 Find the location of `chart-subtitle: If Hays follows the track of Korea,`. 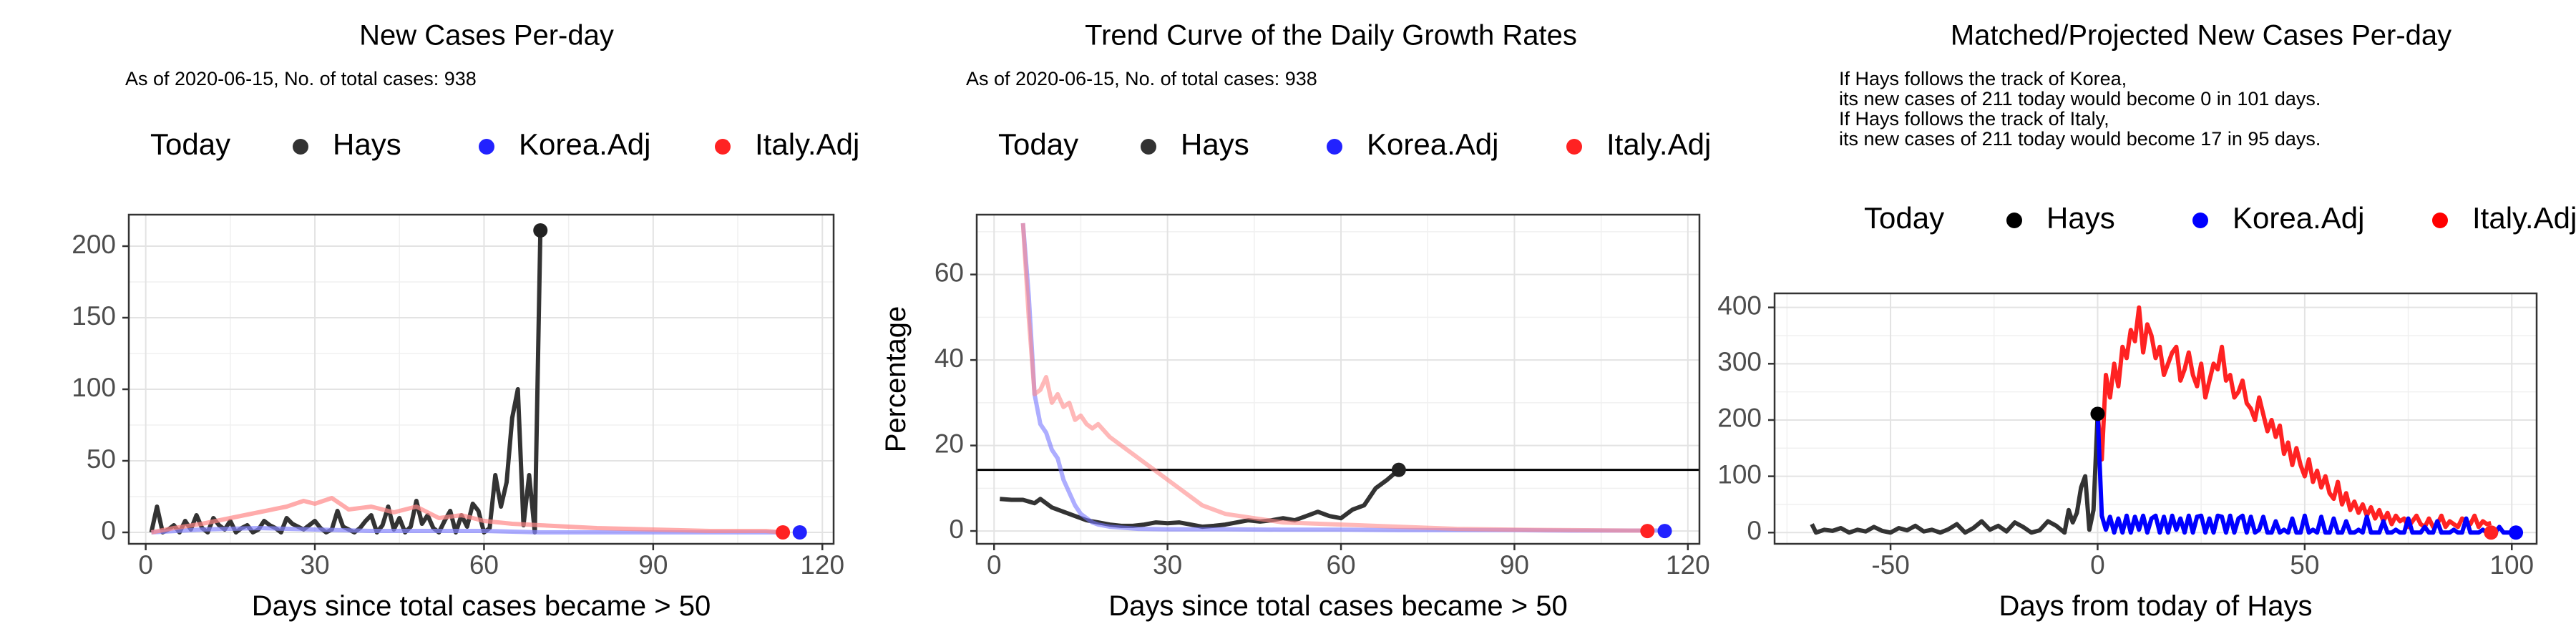

chart-subtitle: If Hays follows the track of Korea, is located at coordinates (1983, 78).